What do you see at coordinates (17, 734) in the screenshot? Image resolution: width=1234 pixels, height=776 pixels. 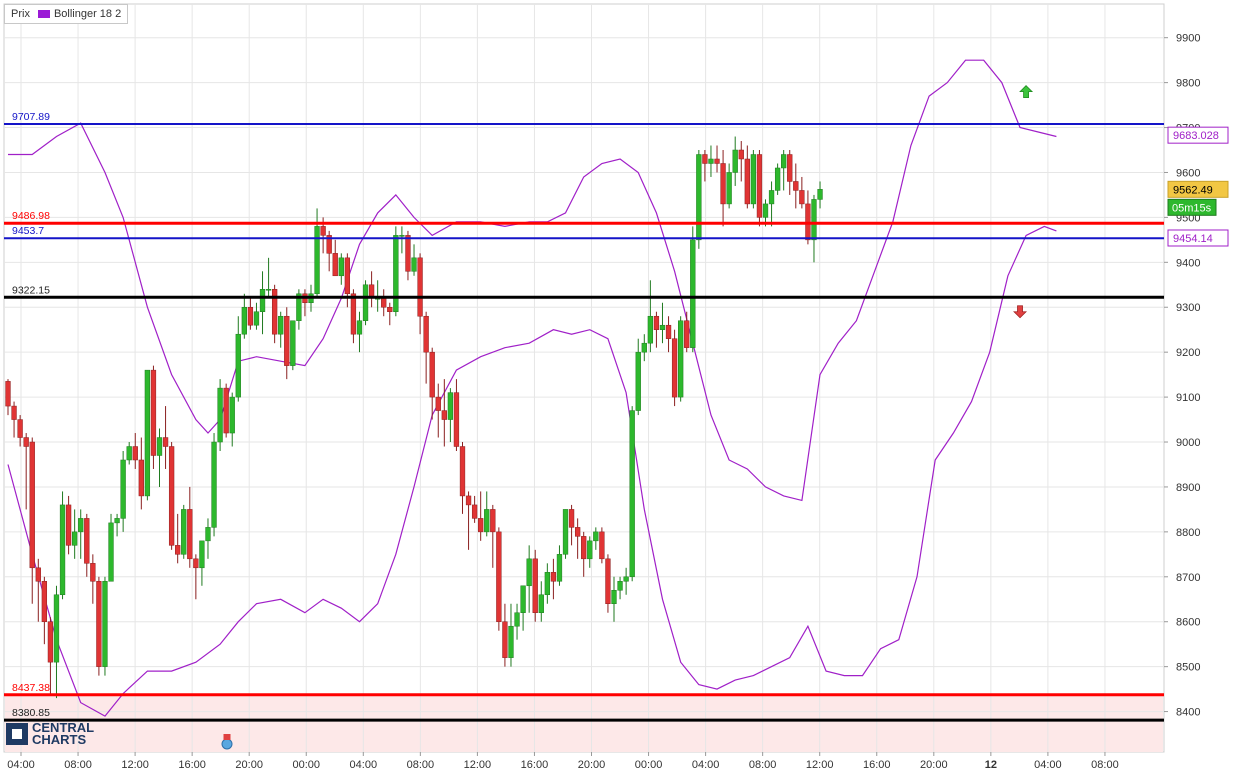 I see `logo-icon` at bounding box center [17, 734].